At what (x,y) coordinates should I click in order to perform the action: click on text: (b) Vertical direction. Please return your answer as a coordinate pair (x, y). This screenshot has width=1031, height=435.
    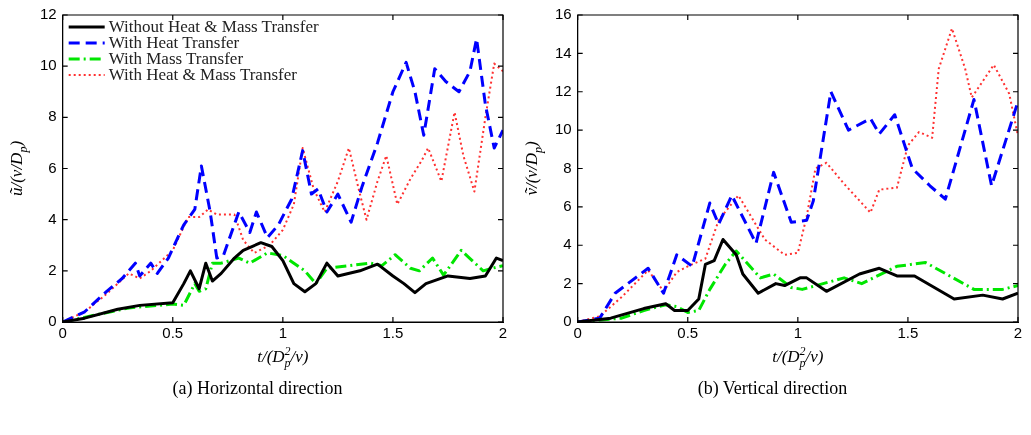
    Looking at the image, I should click on (772, 388).